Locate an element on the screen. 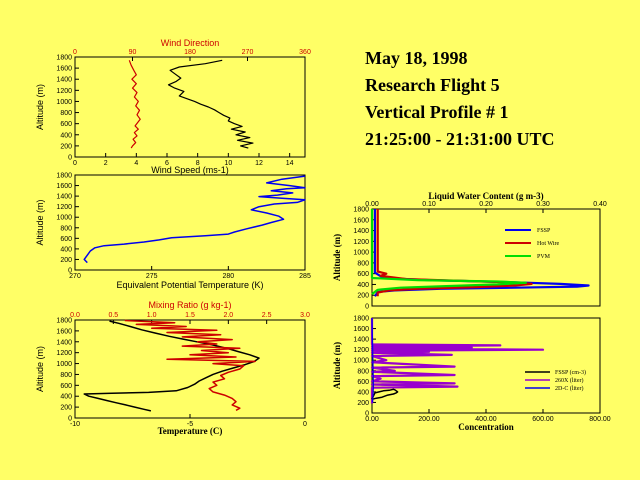  wind-ylabel: Altitude (m) is located at coordinates (40, 107).